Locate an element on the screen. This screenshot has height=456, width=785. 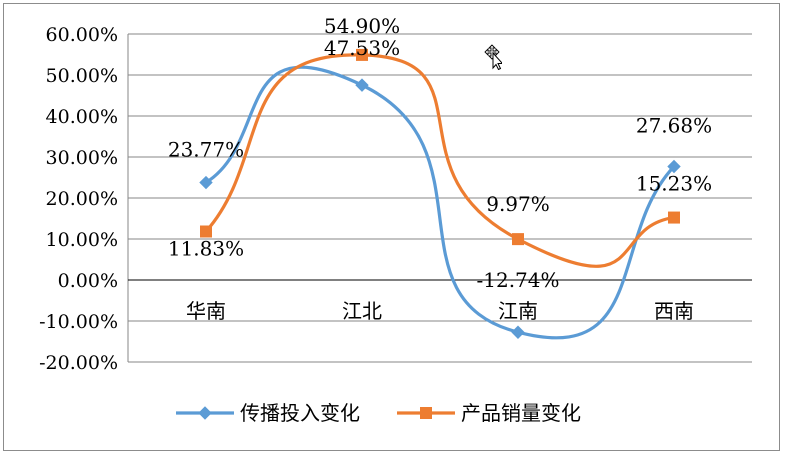
y-tick-label: 20.00% is located at coordinates (82, 199).